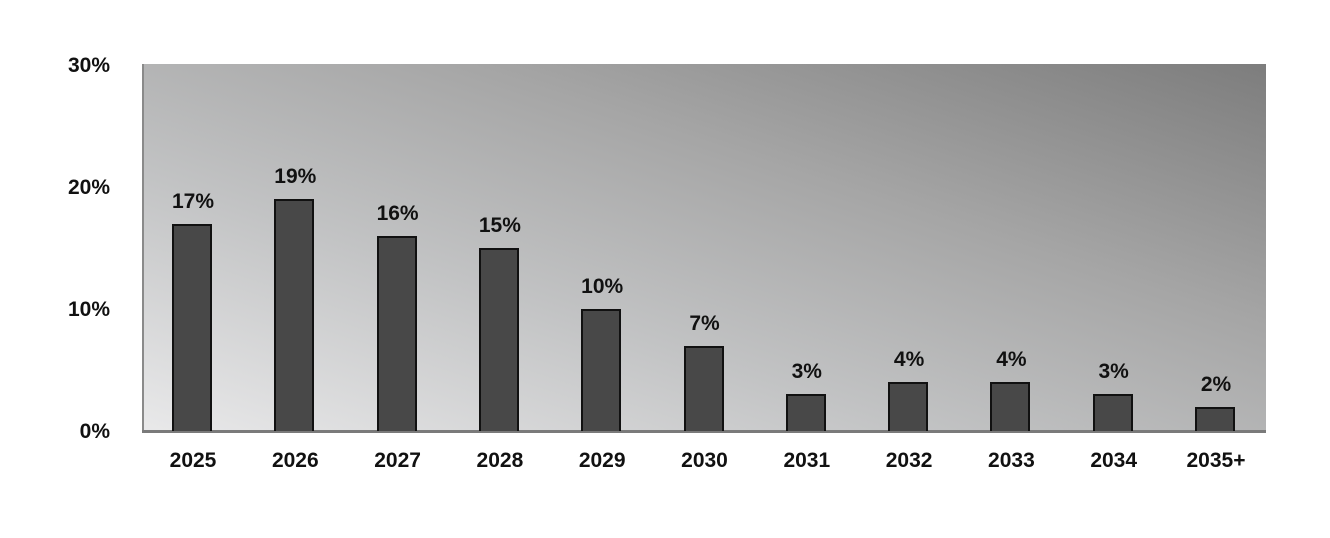 This screenshot has width=1330, height=538. What do you see at coordinates (294, 315) in the screenshot?
I see `bar-2026` at bounding box center [294, 315].